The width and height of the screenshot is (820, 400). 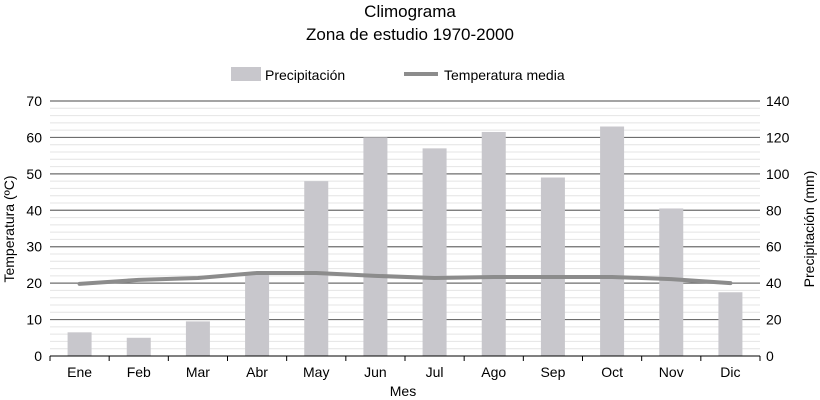 I want to click on x-tick-label: Dic, so click(x=730, y=372).